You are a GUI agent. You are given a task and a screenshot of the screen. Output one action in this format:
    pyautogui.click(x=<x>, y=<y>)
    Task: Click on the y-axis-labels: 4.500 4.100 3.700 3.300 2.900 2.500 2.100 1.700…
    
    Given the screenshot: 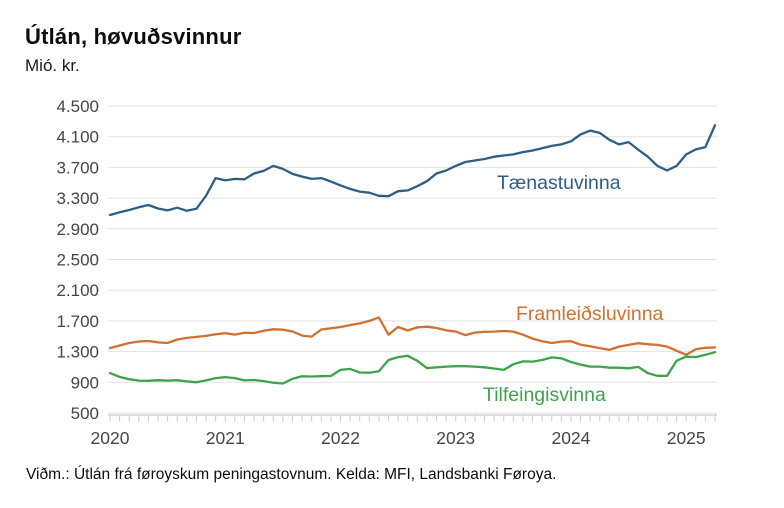 What is the action you would take?
    pyautogui.click(x=77, y=260)
    